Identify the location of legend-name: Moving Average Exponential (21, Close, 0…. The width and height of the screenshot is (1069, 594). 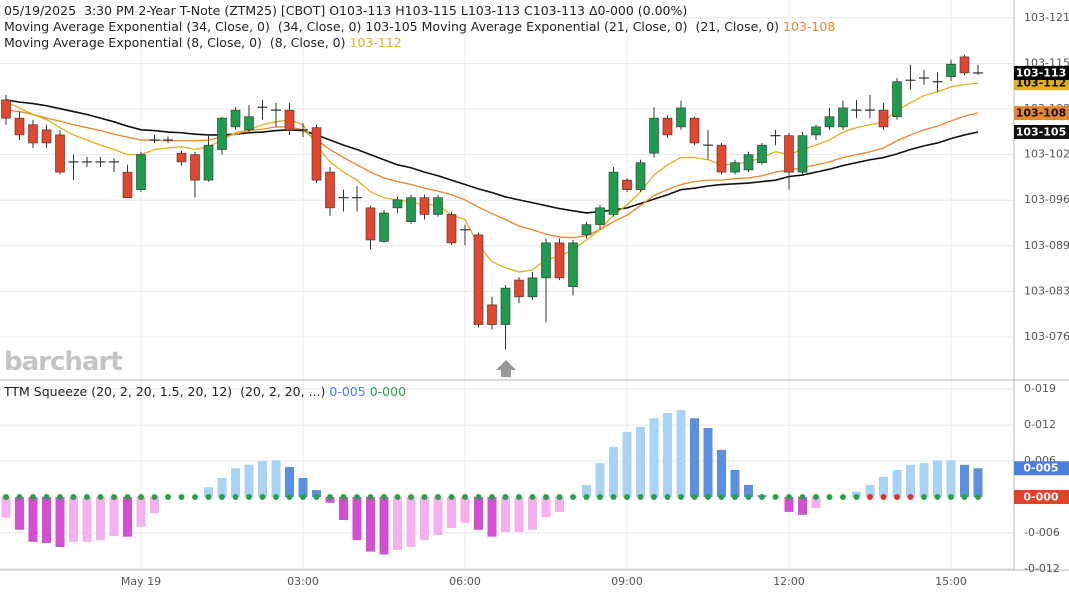
(600, 26).